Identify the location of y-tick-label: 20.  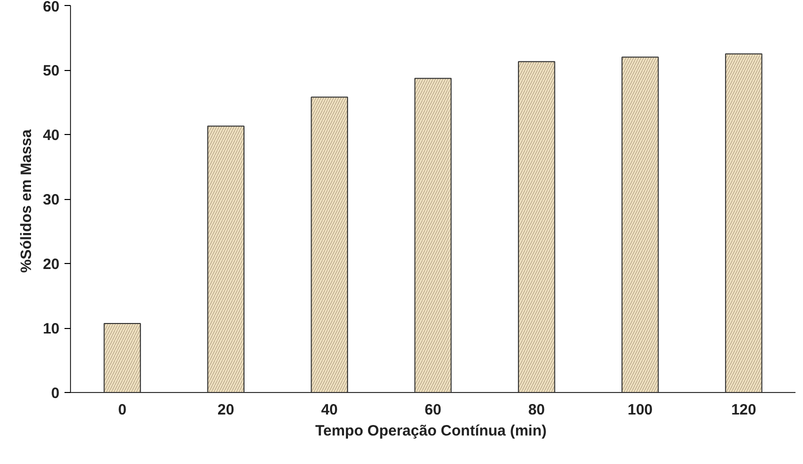
(51, 264).